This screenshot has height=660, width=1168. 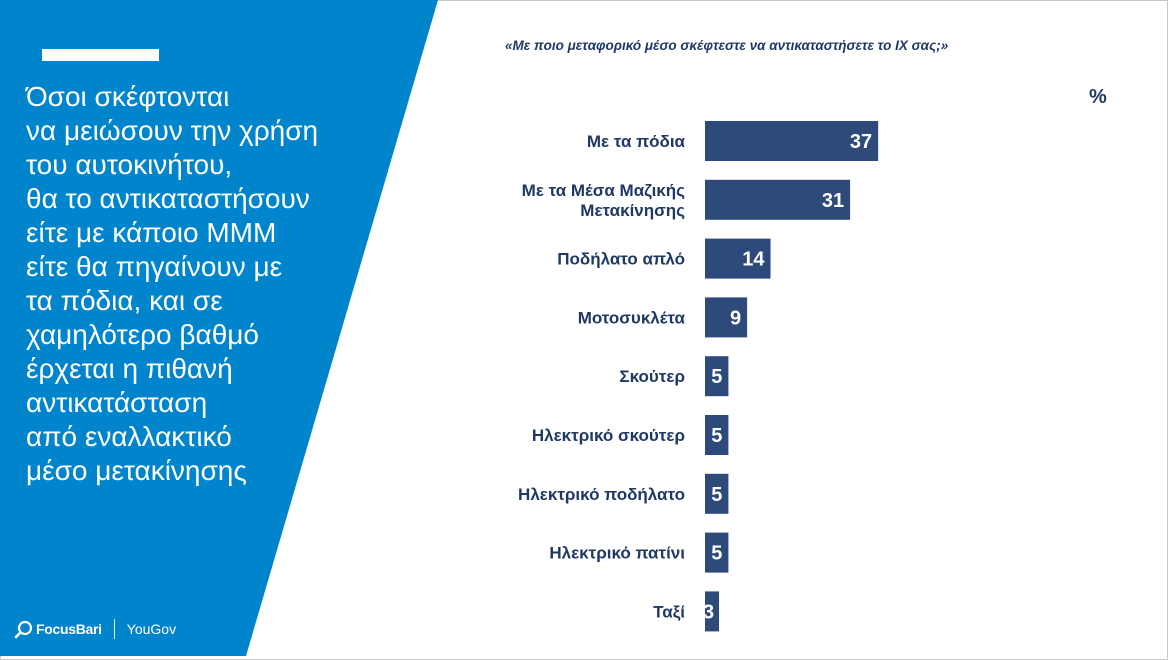 What do you see at coordinates (669, 611) in the screenshot?
I see `category-label: Ταξί` at bounding box center [669, 611].